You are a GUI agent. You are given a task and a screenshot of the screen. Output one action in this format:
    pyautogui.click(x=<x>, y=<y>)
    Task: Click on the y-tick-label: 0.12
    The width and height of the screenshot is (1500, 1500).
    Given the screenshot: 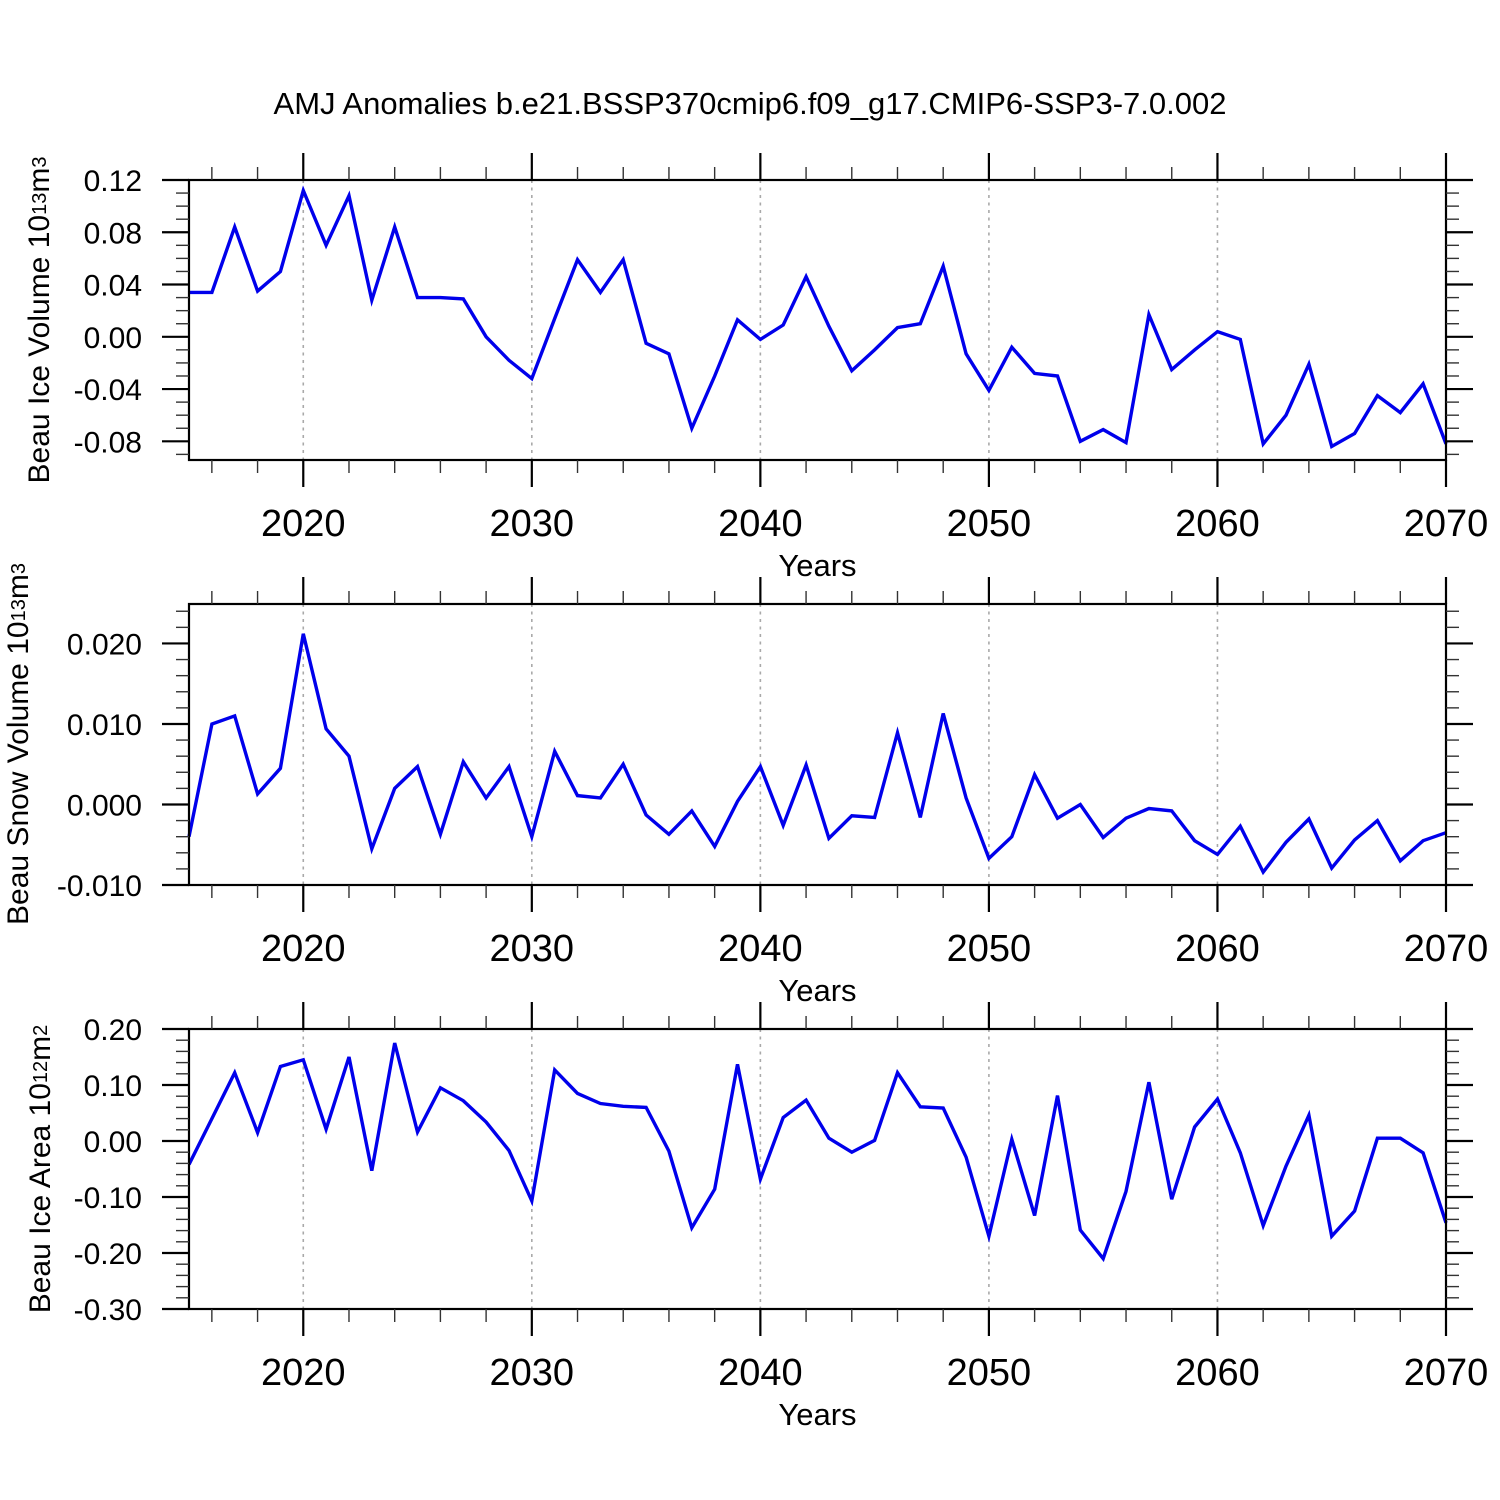 What is the action you would take?
    pyautogui.click(x=113, y=181)
    